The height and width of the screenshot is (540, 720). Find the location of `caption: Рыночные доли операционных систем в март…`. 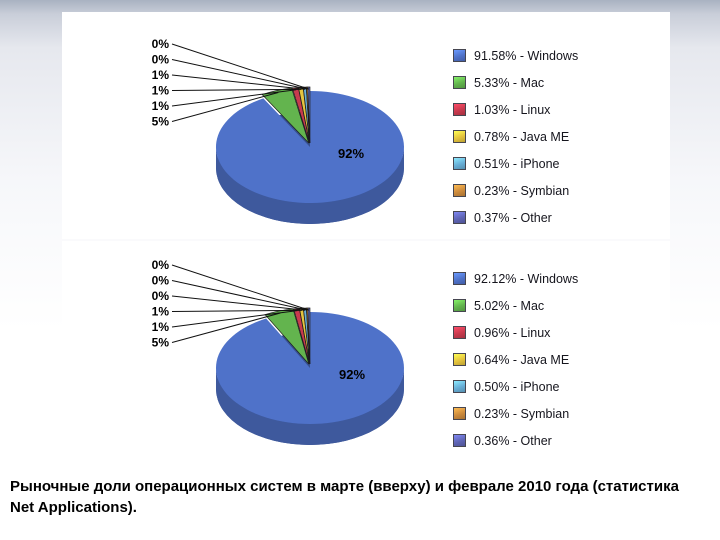

caption: Рыночные доли операционных систем в март… is located at coordinates (344, 497).